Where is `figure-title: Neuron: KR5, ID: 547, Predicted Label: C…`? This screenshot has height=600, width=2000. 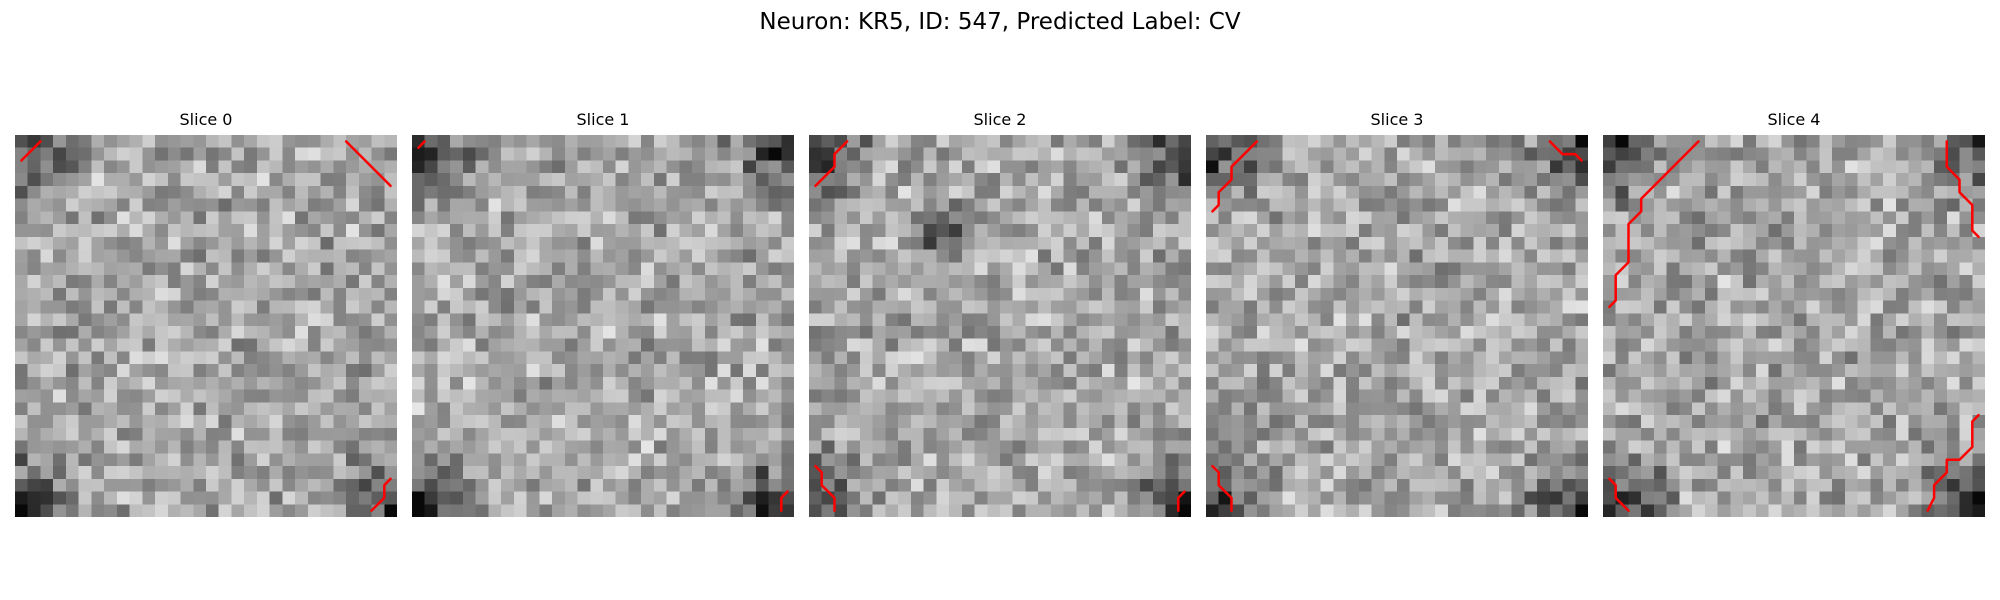 figure-title: Neuron: KR5, ID: 547, Predicted Label: C… is located at coordinates (1000, 22).